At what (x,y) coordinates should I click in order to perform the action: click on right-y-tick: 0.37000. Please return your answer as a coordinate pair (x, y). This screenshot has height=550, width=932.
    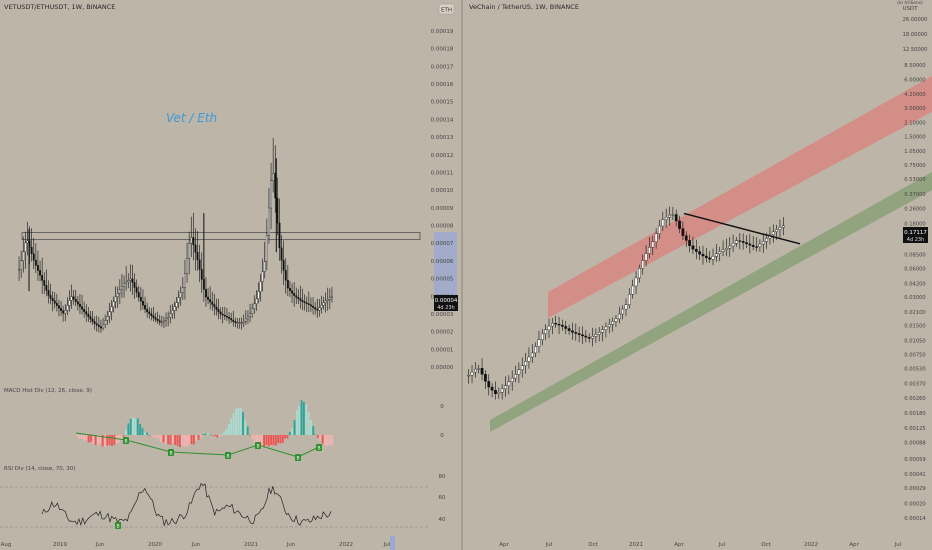
    Looking at the image, I should click on (914, 195).